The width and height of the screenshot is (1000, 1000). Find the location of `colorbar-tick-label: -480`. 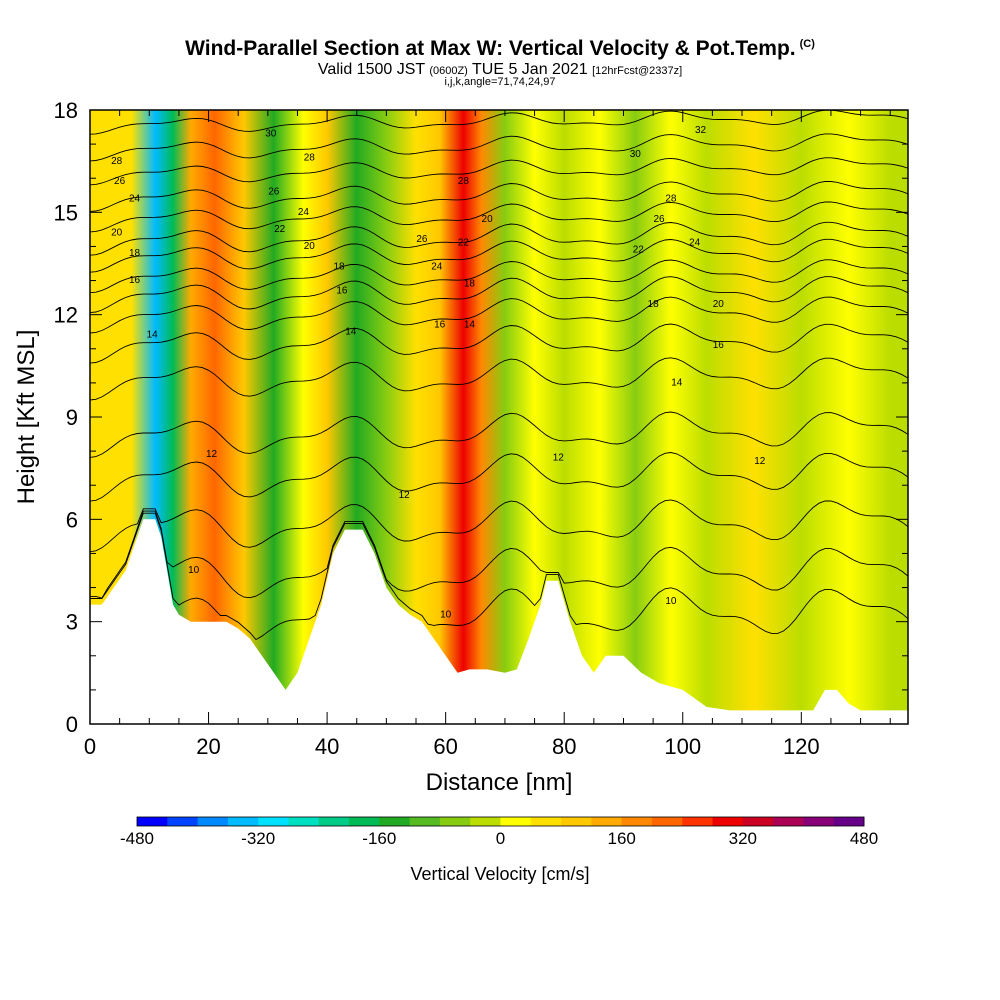

colorbar-tick-label: -480 is located at coordinates (137, 838).